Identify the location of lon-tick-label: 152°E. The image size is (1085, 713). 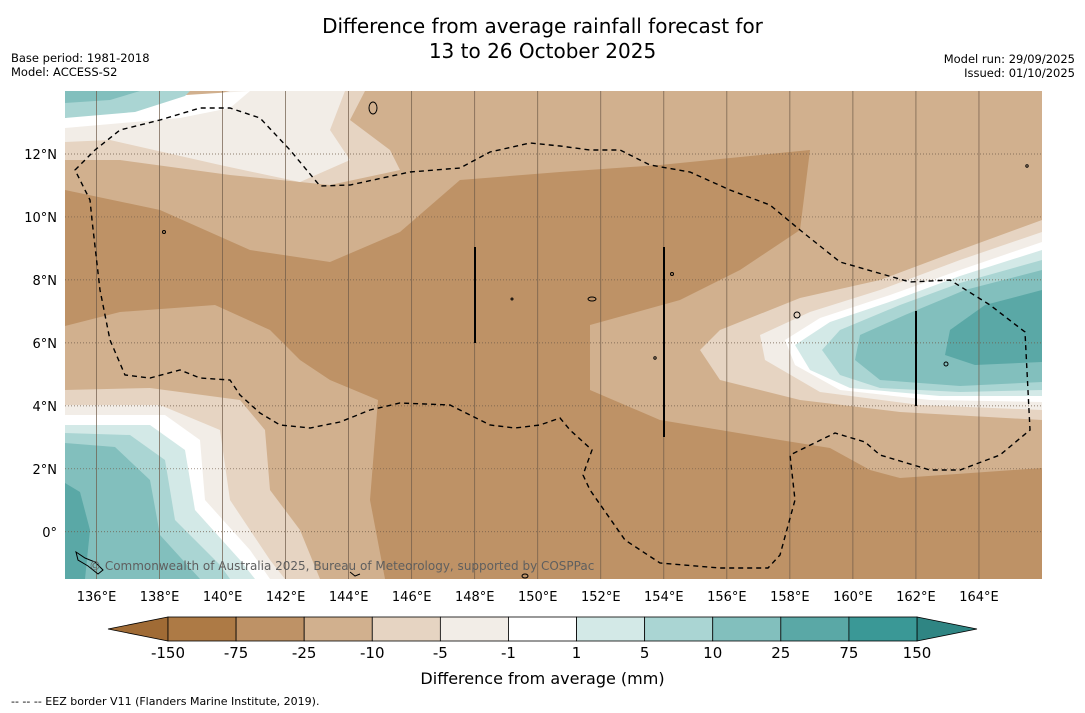
(601, 597).